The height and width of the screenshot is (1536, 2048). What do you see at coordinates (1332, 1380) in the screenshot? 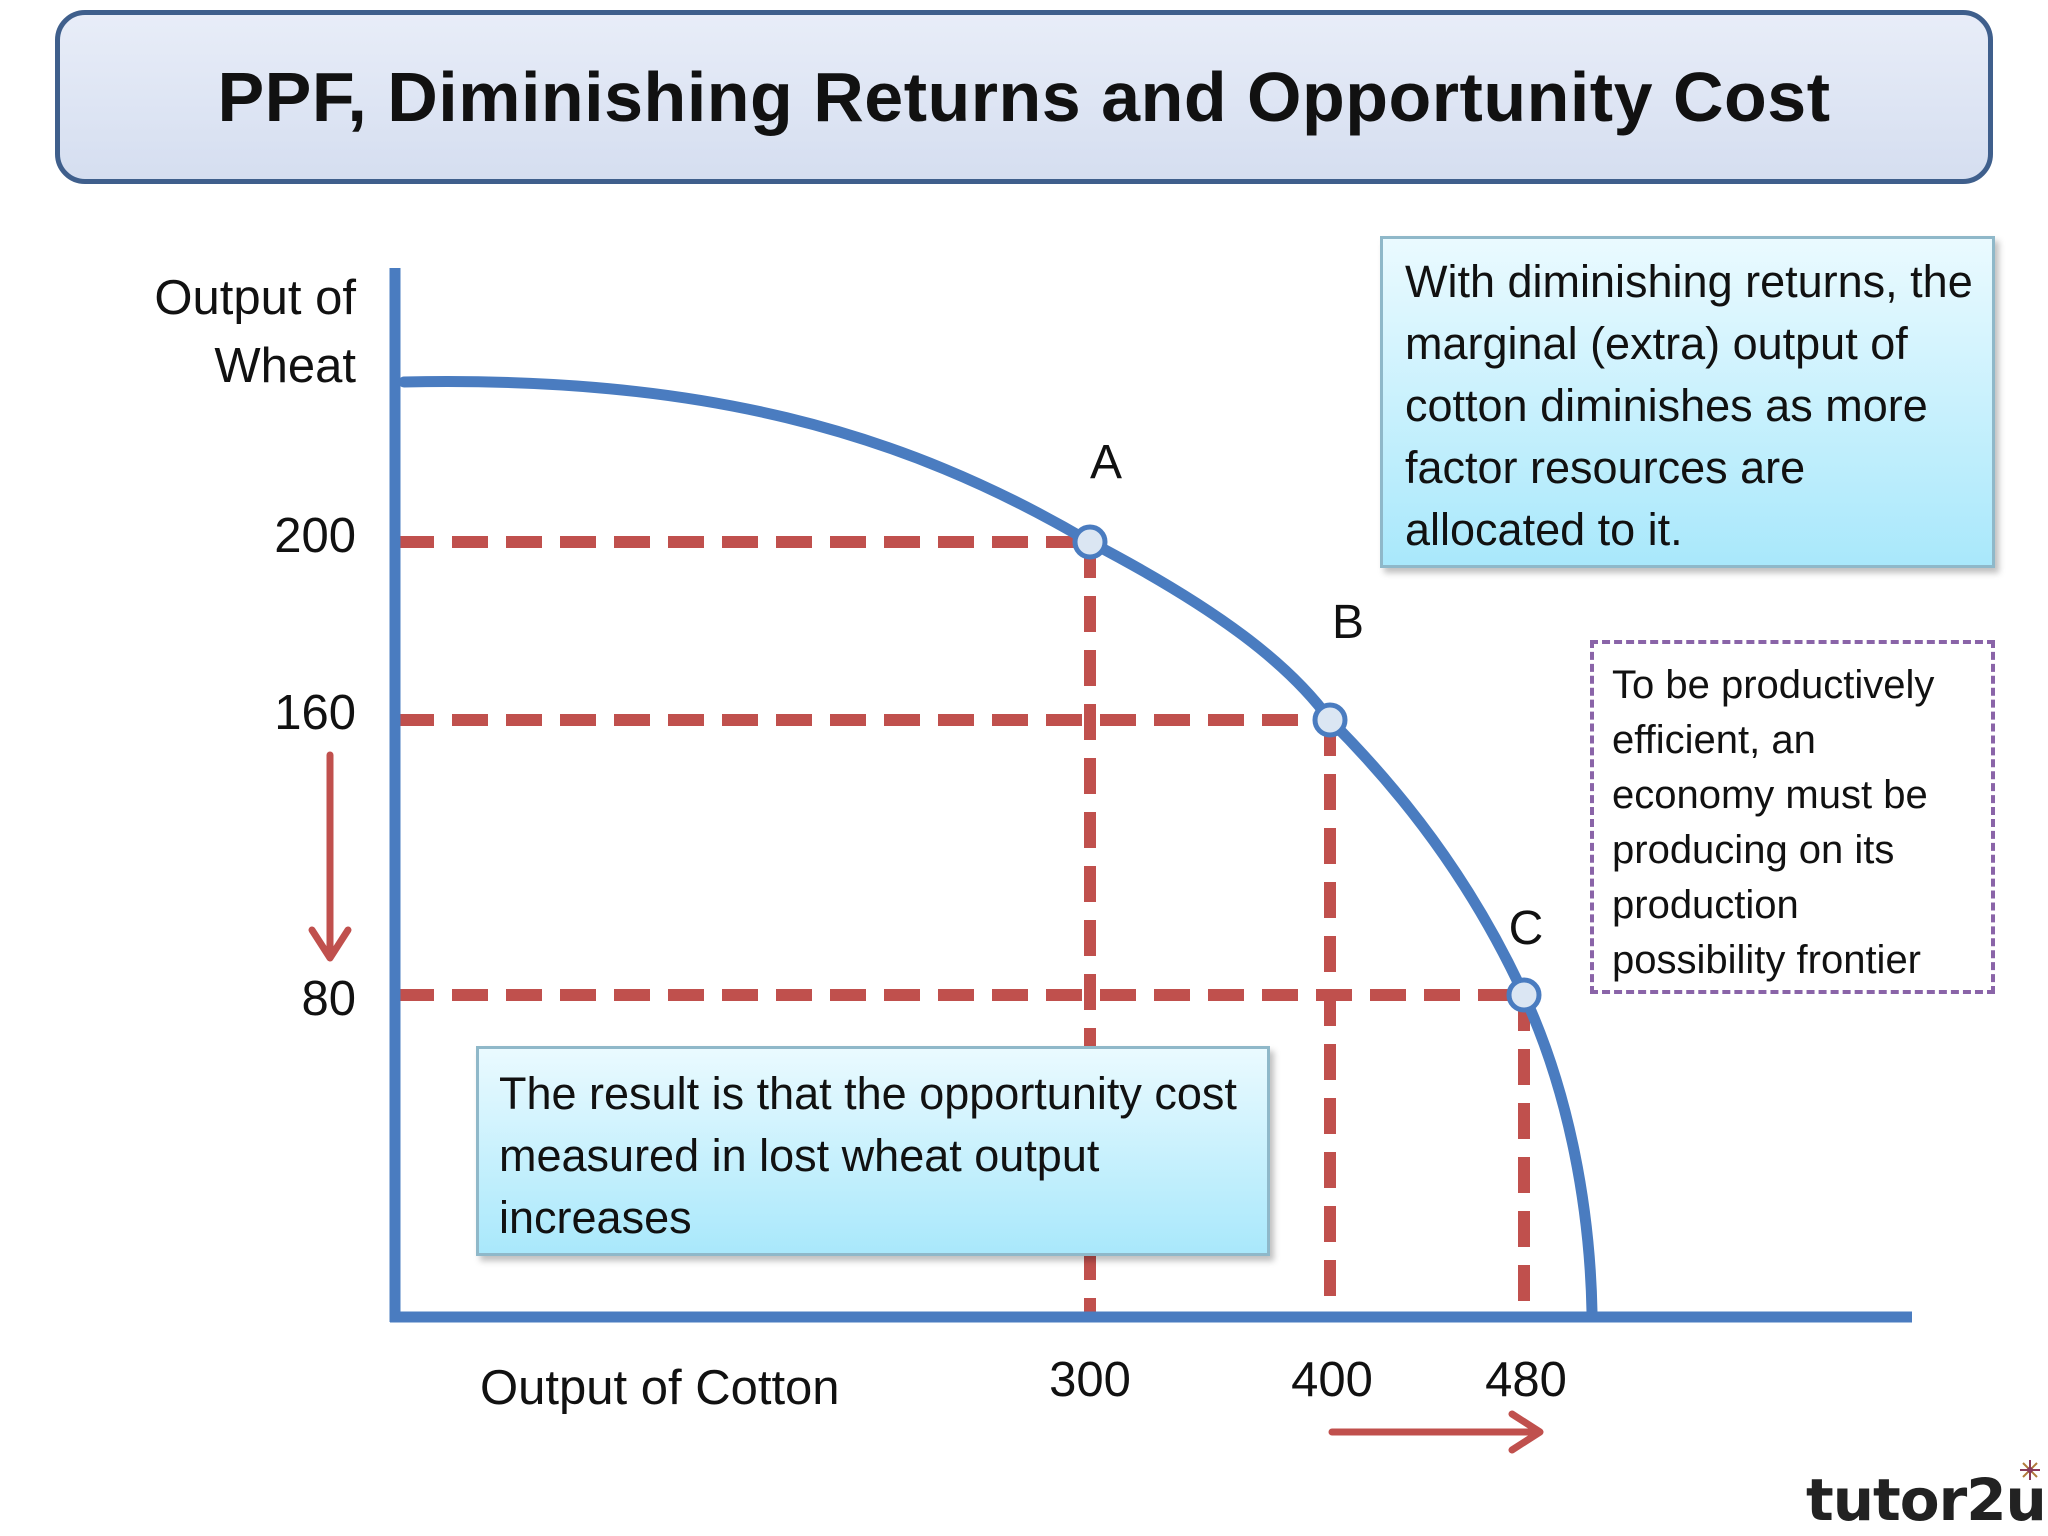
I see `x-tick-400: 400` at bounding box center [1332, 1380].